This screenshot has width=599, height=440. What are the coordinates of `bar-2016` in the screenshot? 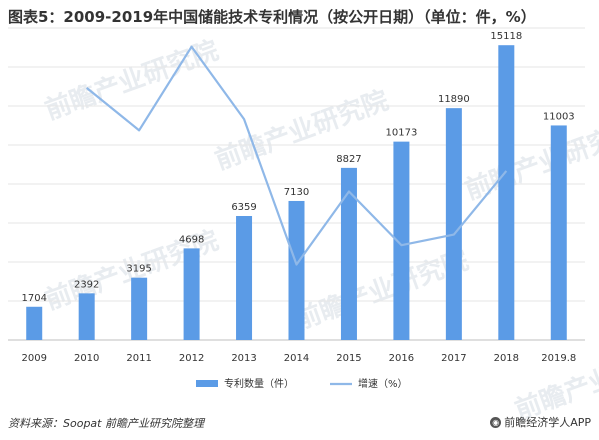 It's located at (401, 240).